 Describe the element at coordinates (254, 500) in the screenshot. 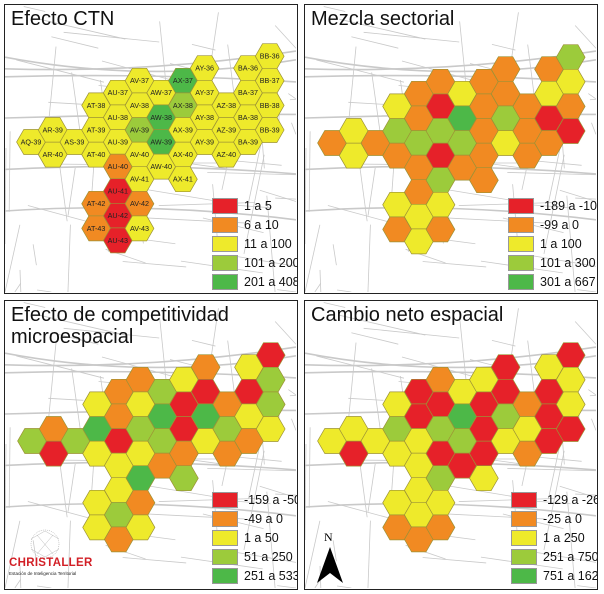

I see `legend-item: -159 a -50` at that location.